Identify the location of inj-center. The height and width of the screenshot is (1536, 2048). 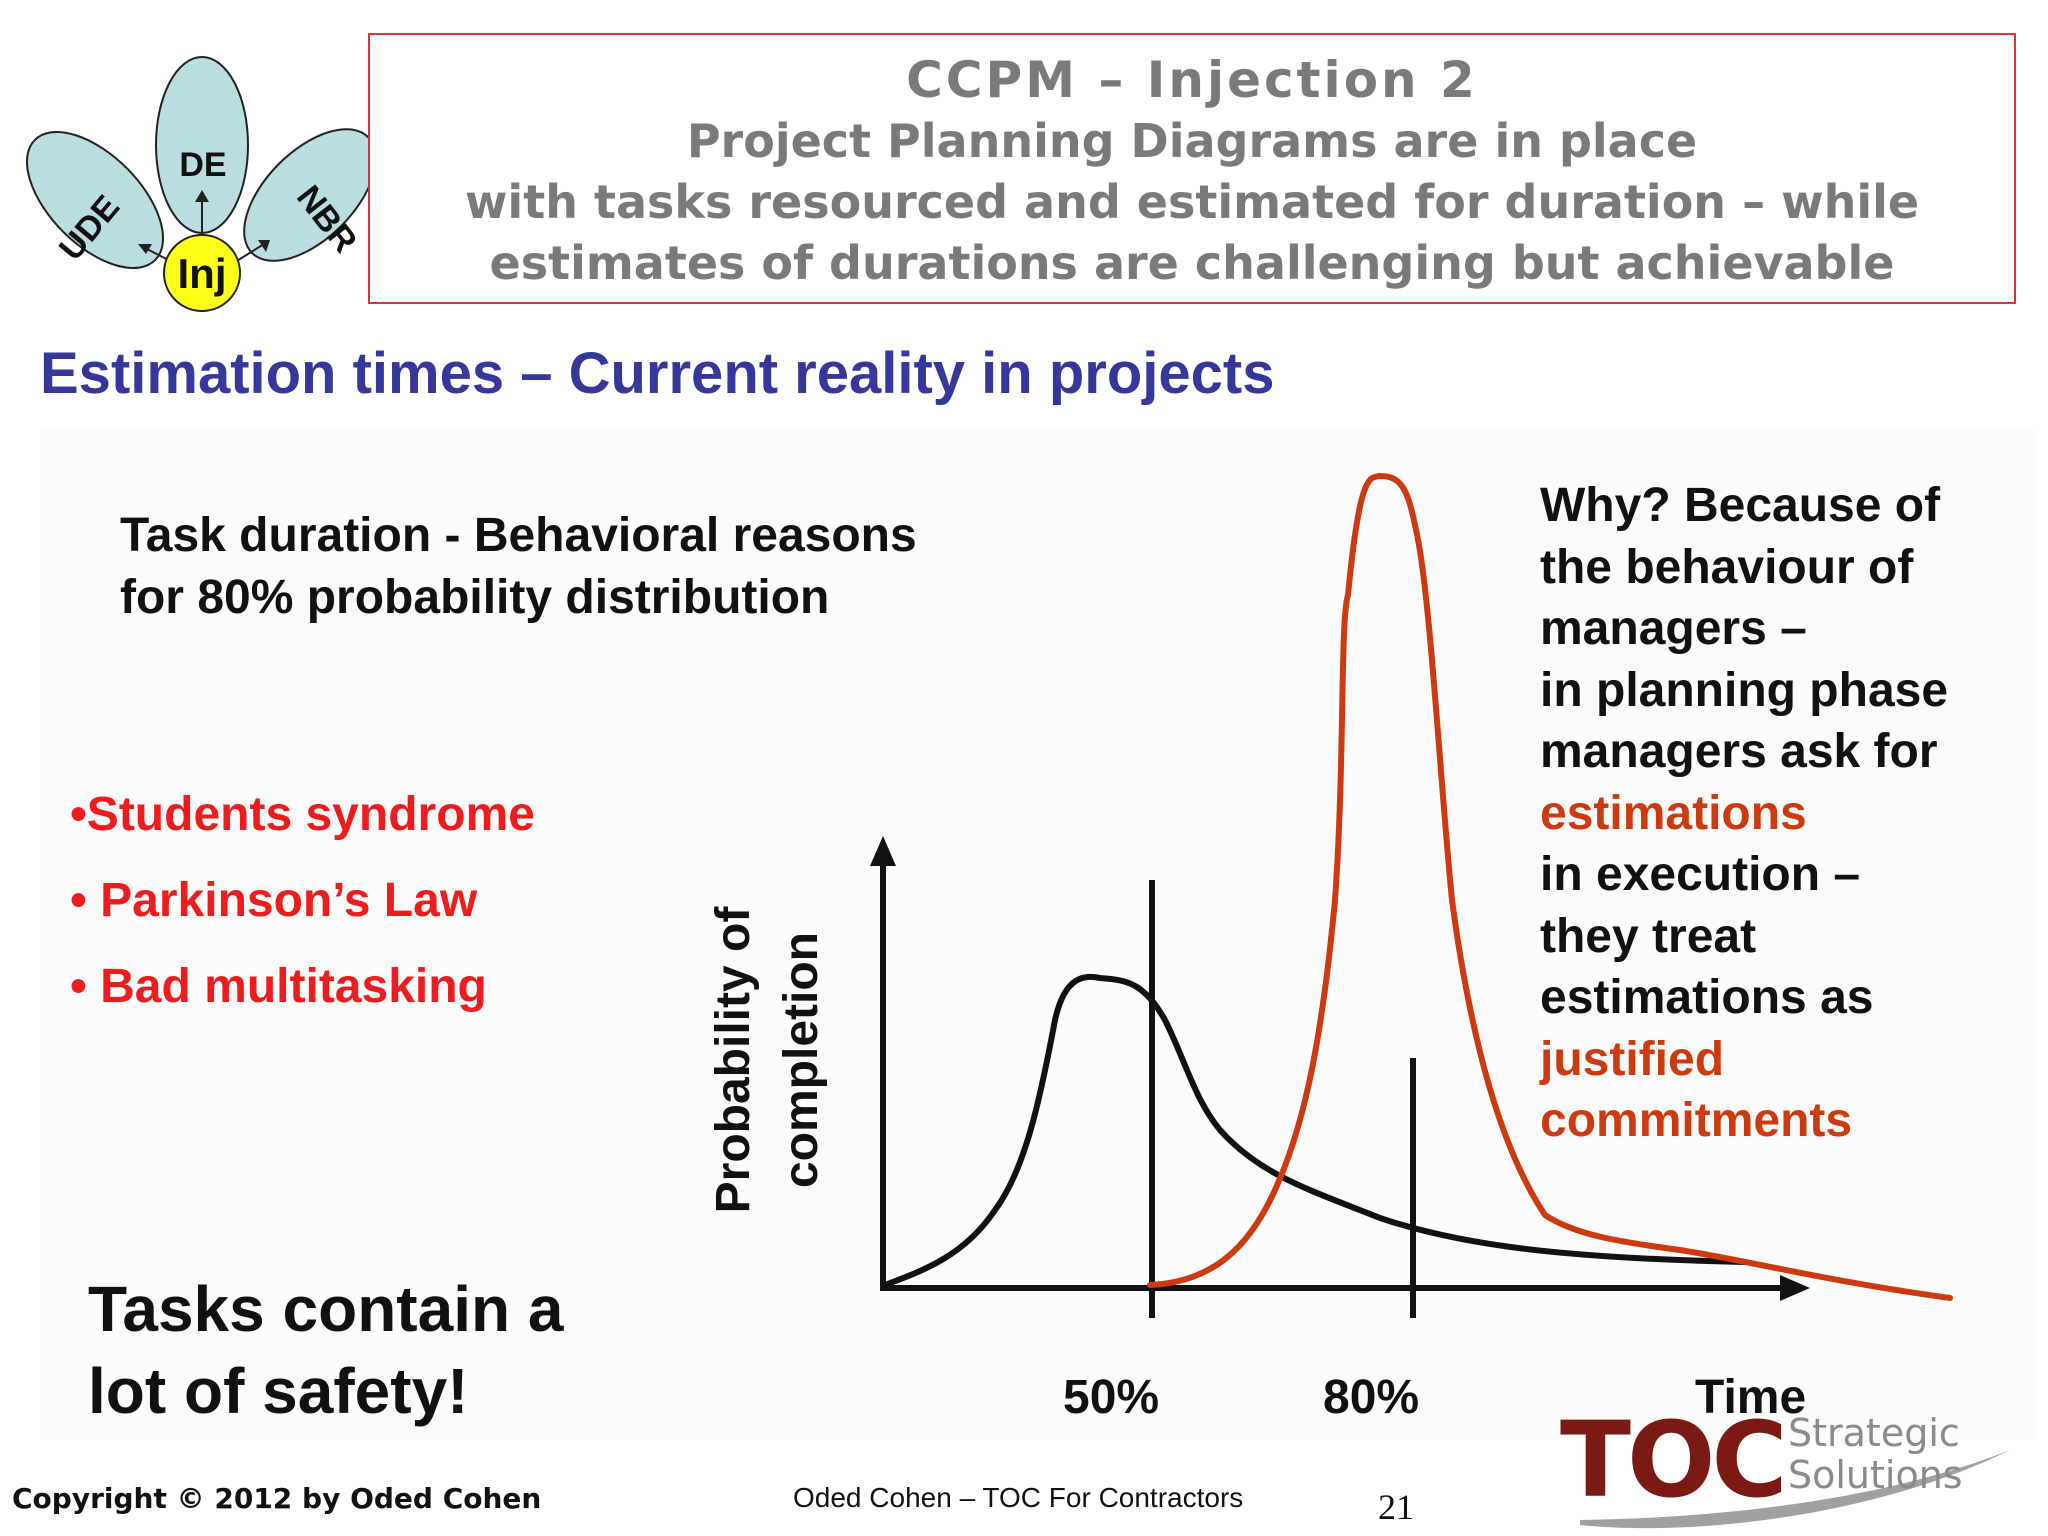
(202, 273).